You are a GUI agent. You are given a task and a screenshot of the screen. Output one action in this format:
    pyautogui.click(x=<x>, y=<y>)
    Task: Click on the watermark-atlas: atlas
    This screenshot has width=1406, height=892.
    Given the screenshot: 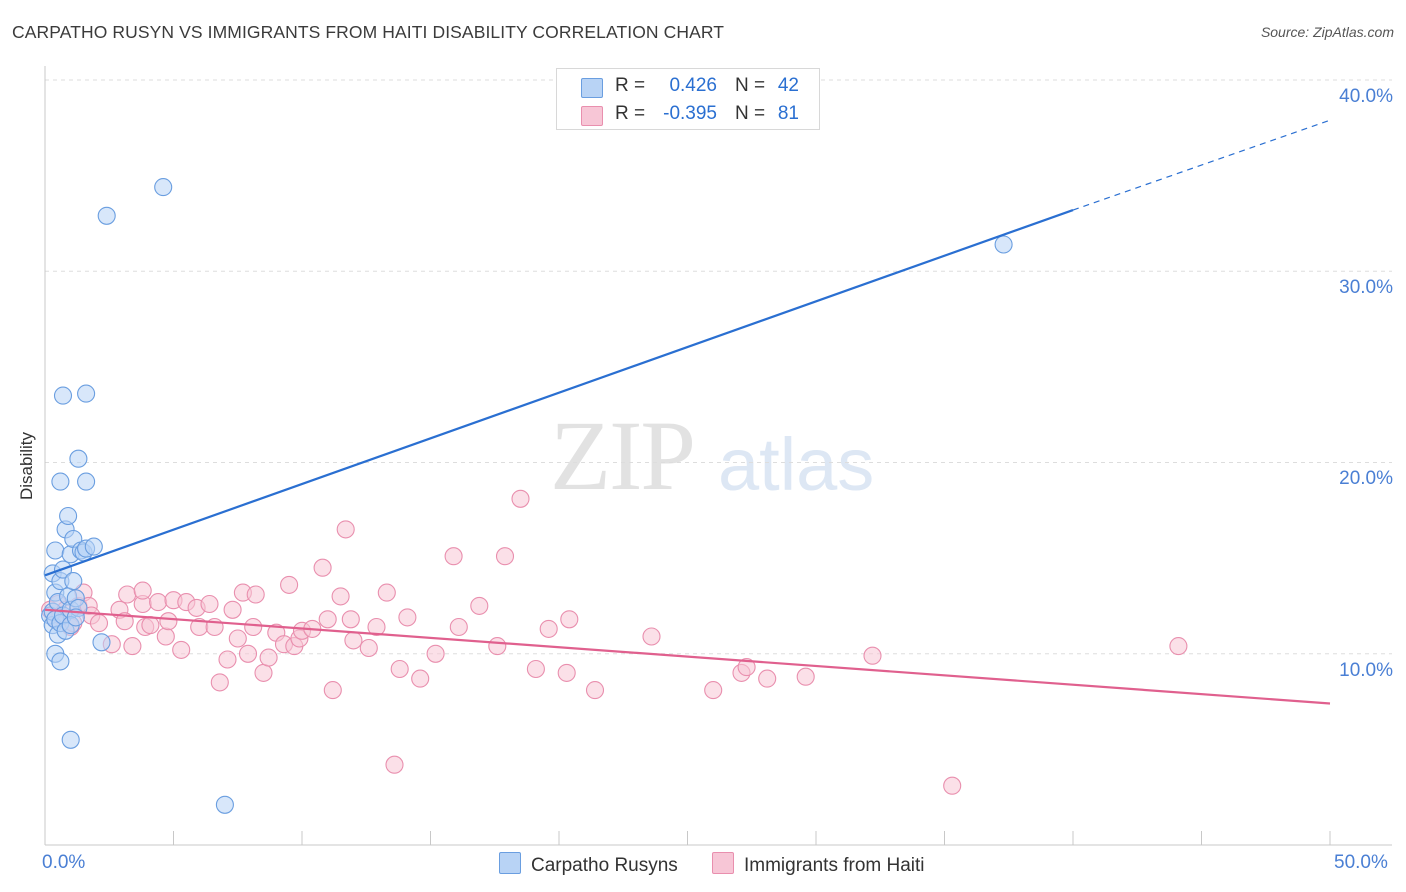 What is the action you would take?
    pyautogui.click(x=796, y=464)
    